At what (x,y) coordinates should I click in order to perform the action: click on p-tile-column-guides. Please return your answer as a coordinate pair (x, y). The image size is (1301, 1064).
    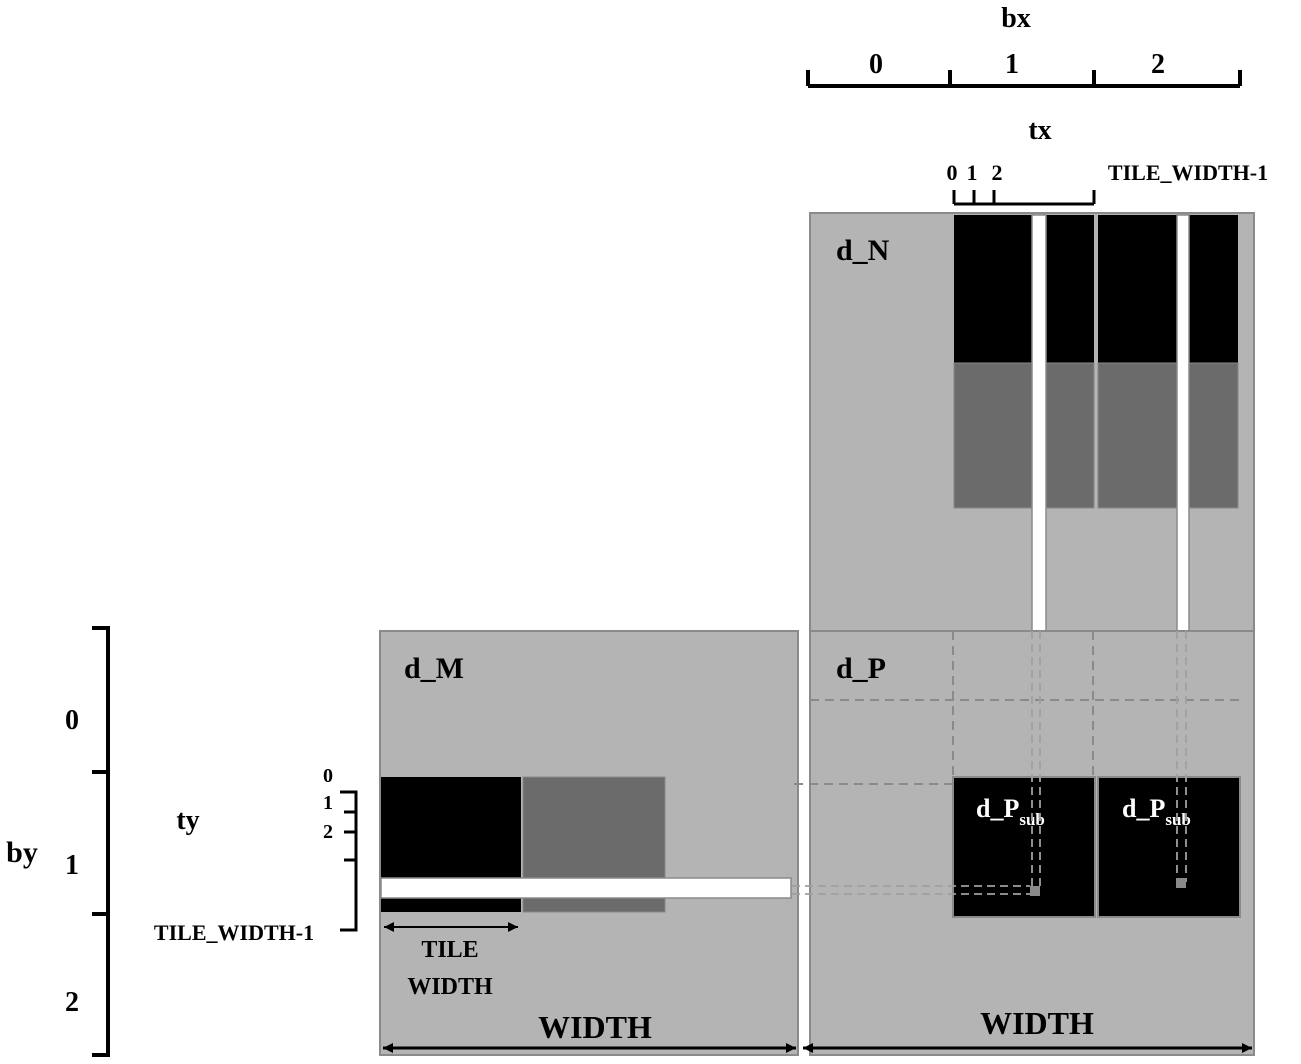
    Looking at the image, I should click on (1023, 704).